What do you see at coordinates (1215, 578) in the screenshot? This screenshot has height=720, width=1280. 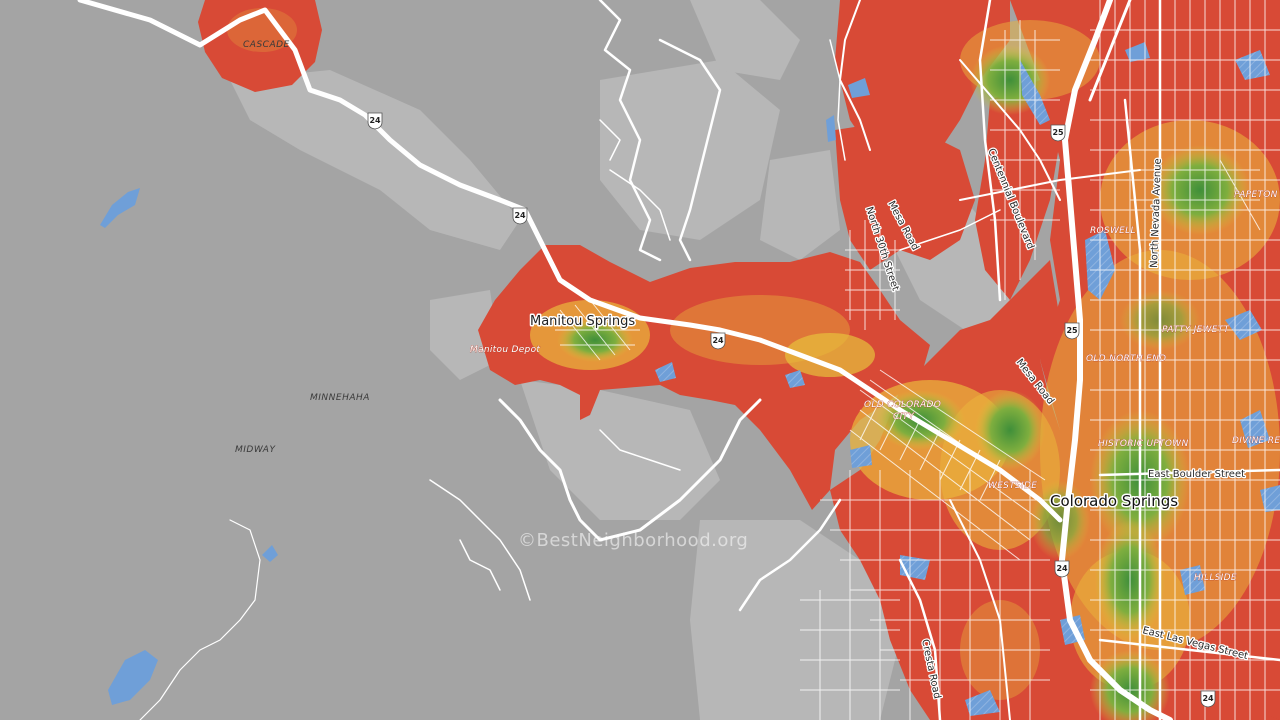 I see `label-hillside: HILLSIDE` at bounding box center [1215, 578].